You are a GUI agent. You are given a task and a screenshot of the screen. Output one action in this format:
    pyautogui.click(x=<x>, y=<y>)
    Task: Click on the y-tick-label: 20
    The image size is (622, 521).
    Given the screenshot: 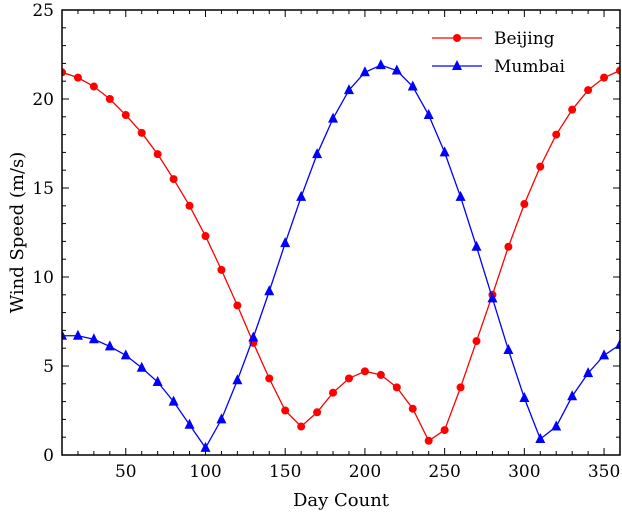 What is the action you would take?
    pyautogui.click(x=43, y=100)
    